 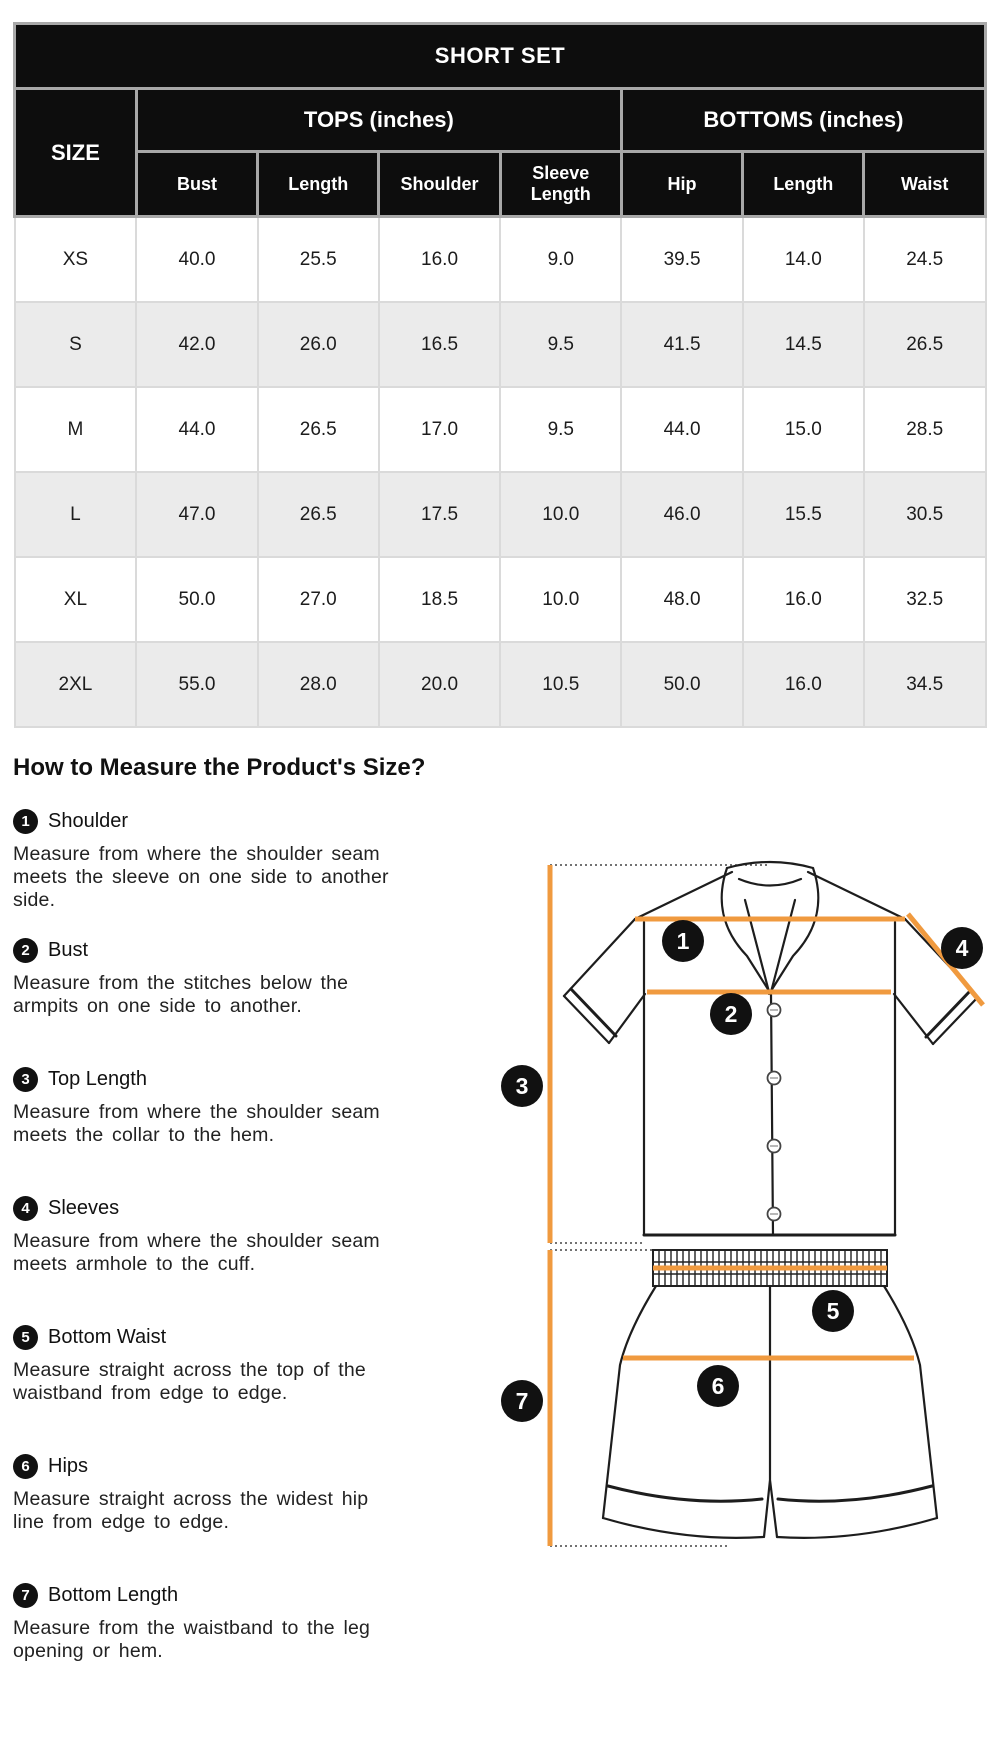 I want to click on right-underarm-seam, so click(x=913, y=1019).